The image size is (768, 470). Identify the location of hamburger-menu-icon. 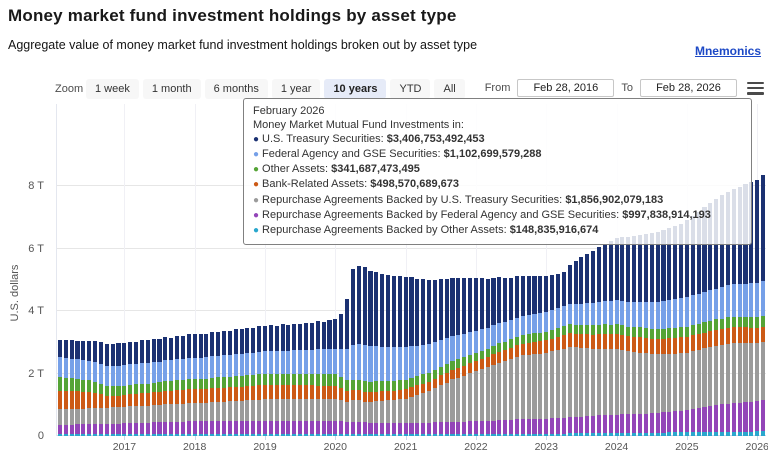
(755, 88).